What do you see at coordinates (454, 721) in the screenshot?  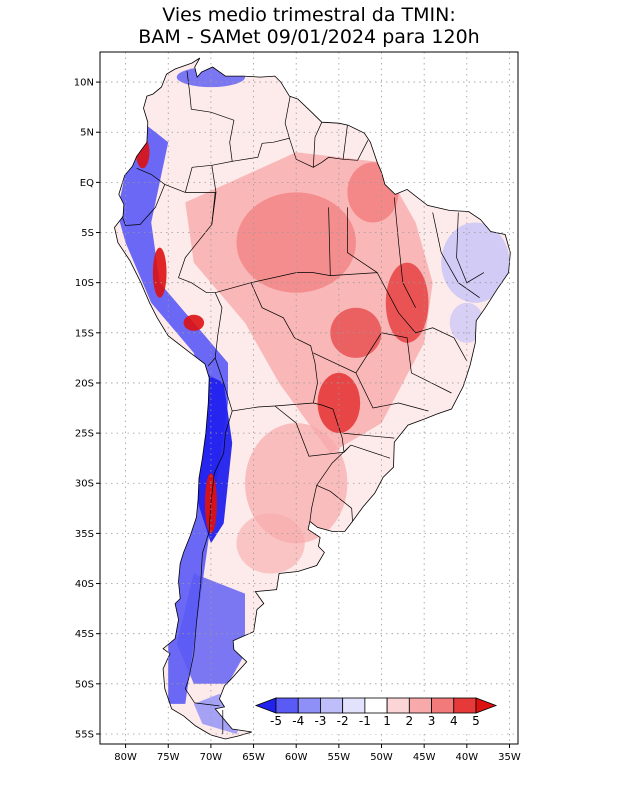 I see `colorbar-label: 4` at bounding box center [454, 721].